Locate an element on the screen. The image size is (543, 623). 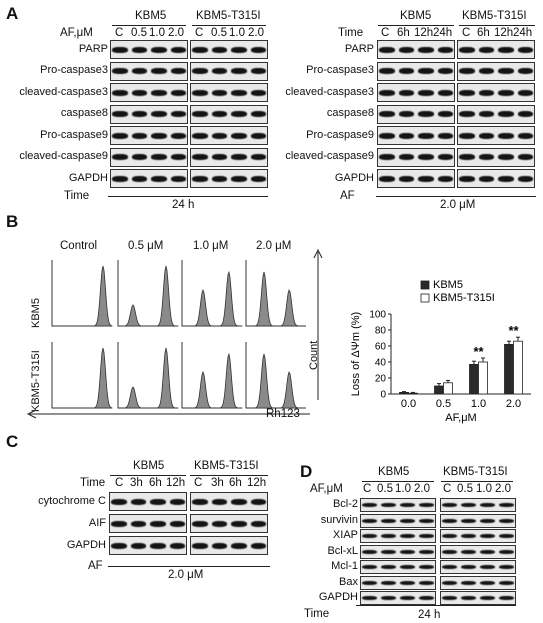
row-label: AIF is located at coordinates (97, 522).